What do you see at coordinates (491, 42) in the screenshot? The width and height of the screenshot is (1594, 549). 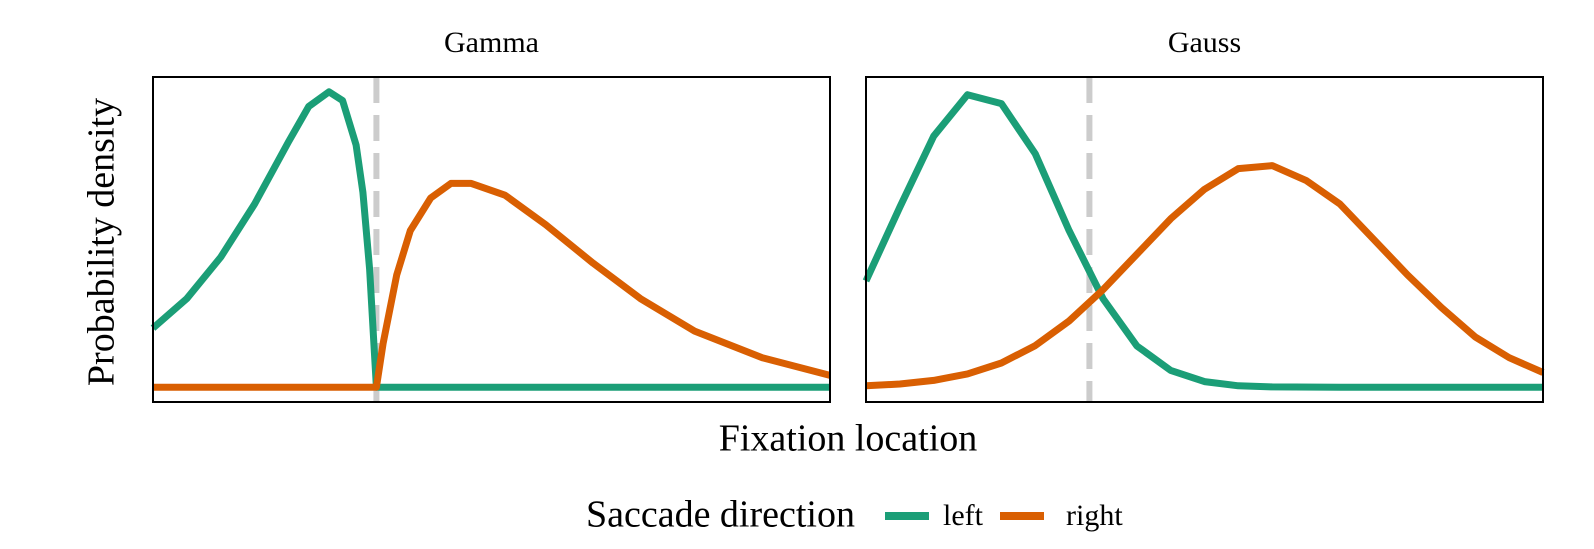 I see `panel-title: Gamma` at bounding box center [491, 42].